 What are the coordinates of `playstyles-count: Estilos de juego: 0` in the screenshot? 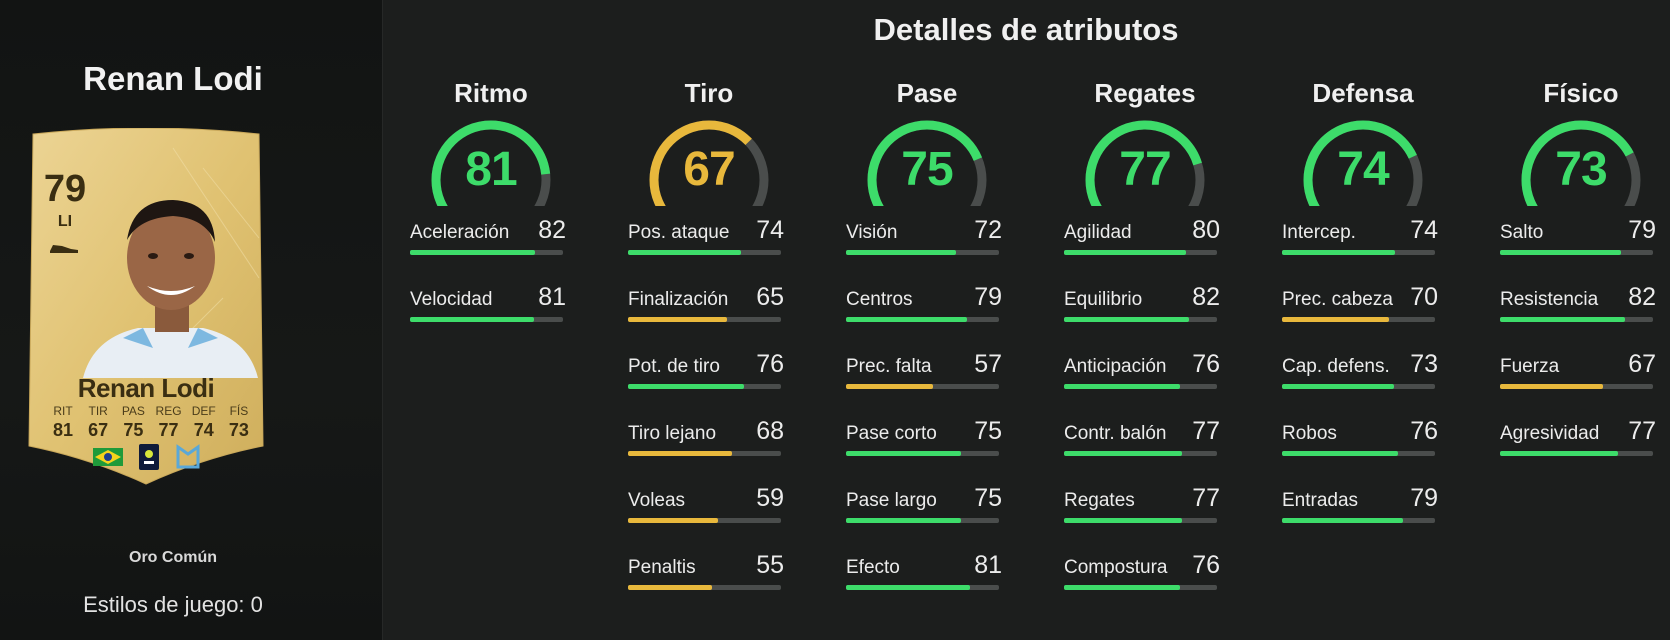 It's located at (173, 604).